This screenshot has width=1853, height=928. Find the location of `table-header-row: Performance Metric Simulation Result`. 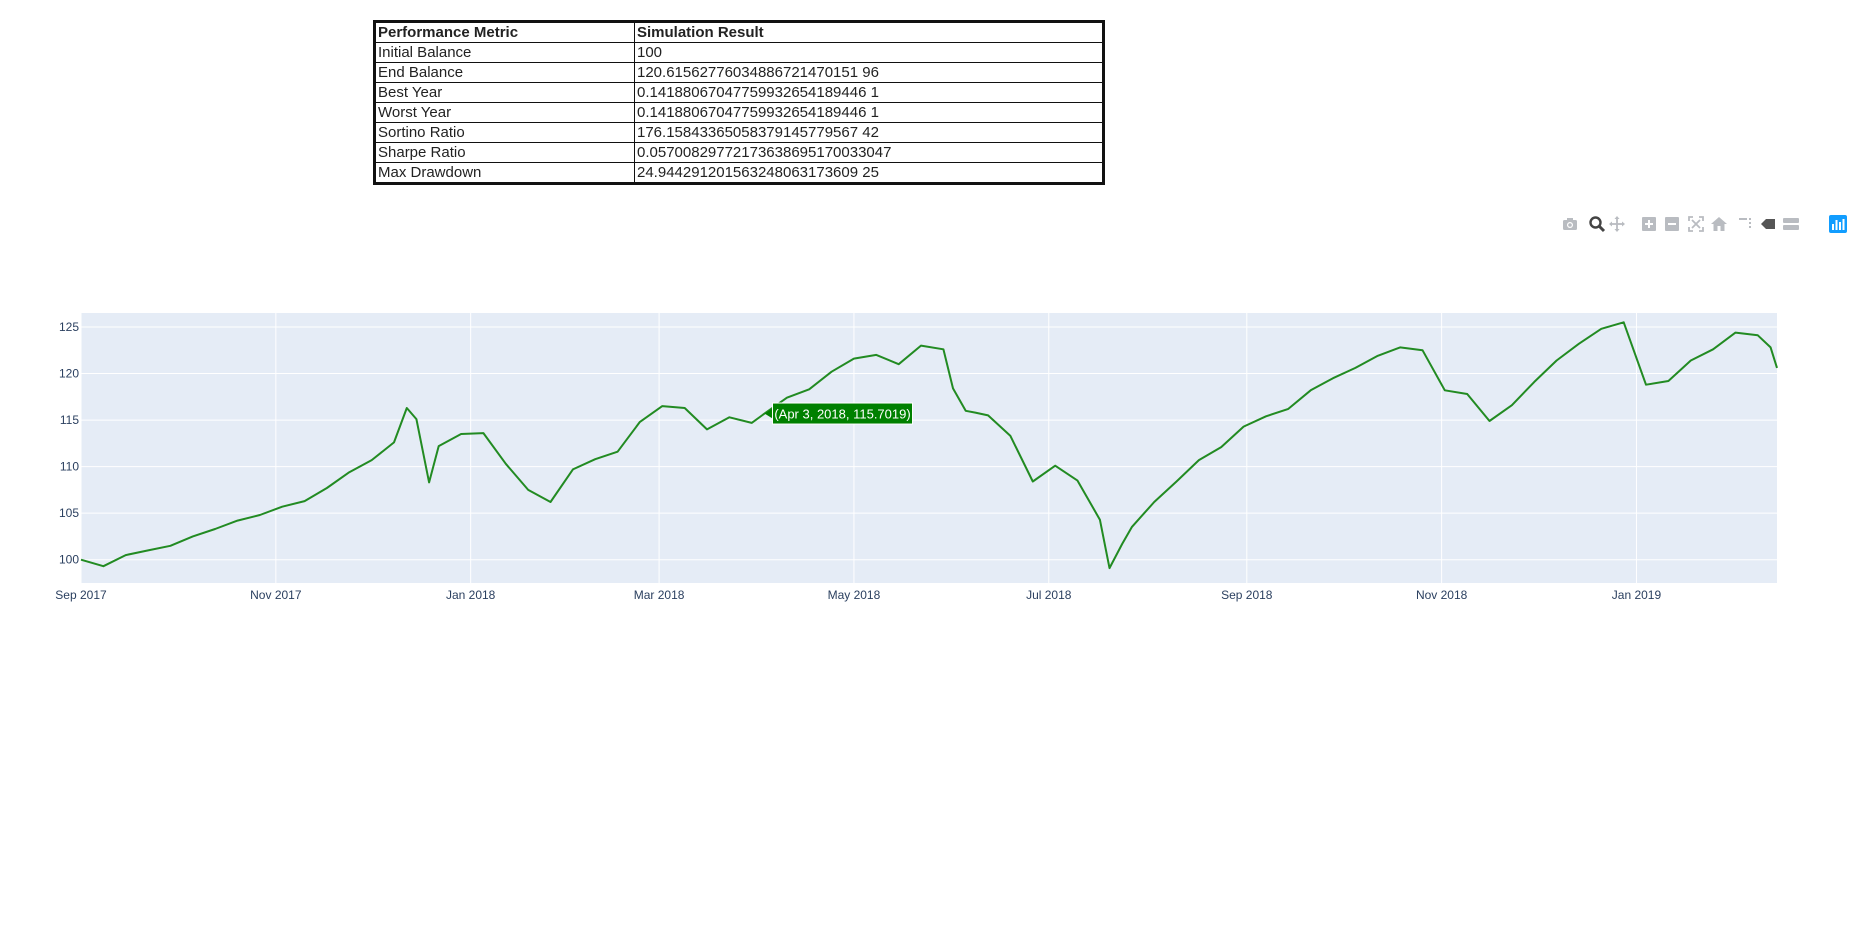

table-header-row: Performance Metric Simulation Result is located at coordinates (739, 32).